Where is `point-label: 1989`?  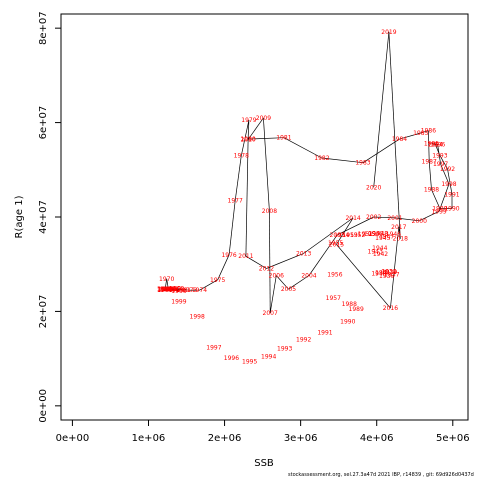 point-label: 1989 is located at coordinates (356, 309).